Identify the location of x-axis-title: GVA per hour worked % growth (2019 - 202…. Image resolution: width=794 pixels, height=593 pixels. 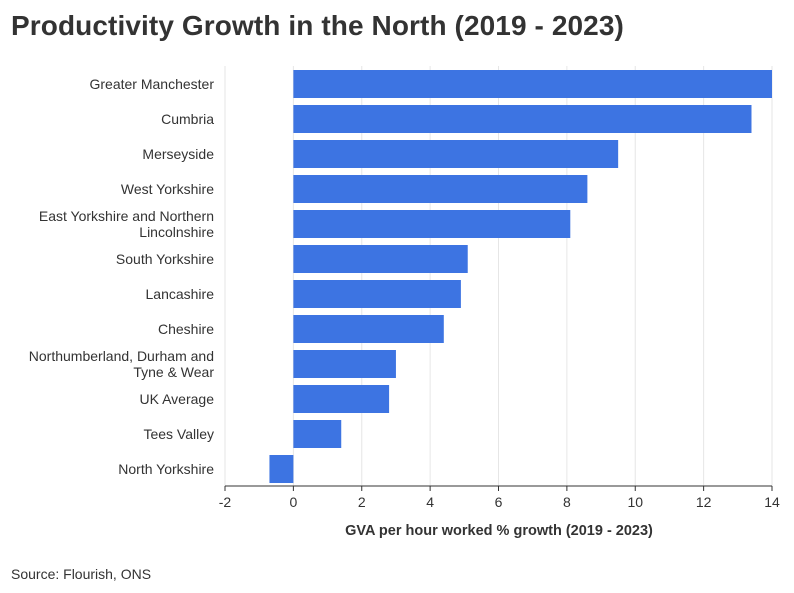
(499, 531).